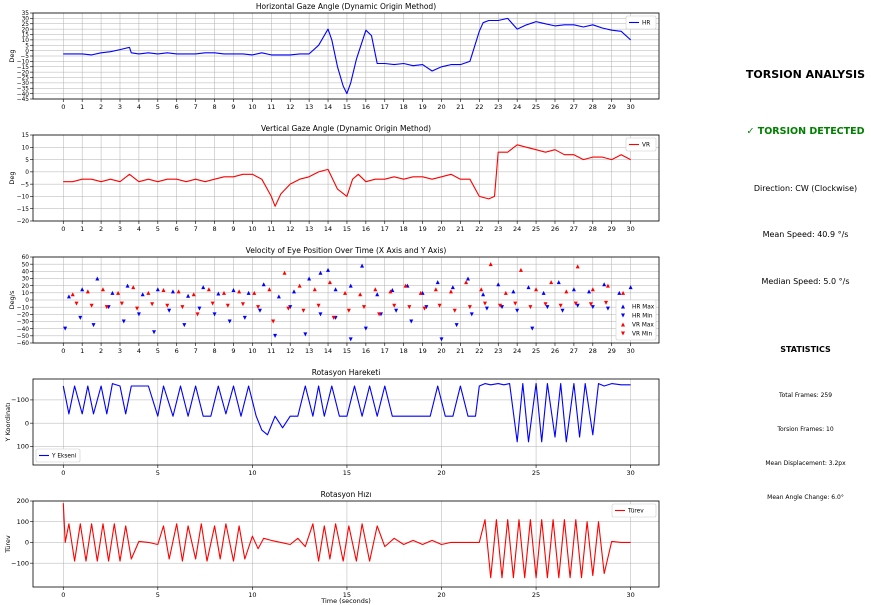 The height and width of the screenshot is (605, 871). Describe the element at coordinates (24, 57) in the screenshot. I see `y-tick-label: −5` at that location.